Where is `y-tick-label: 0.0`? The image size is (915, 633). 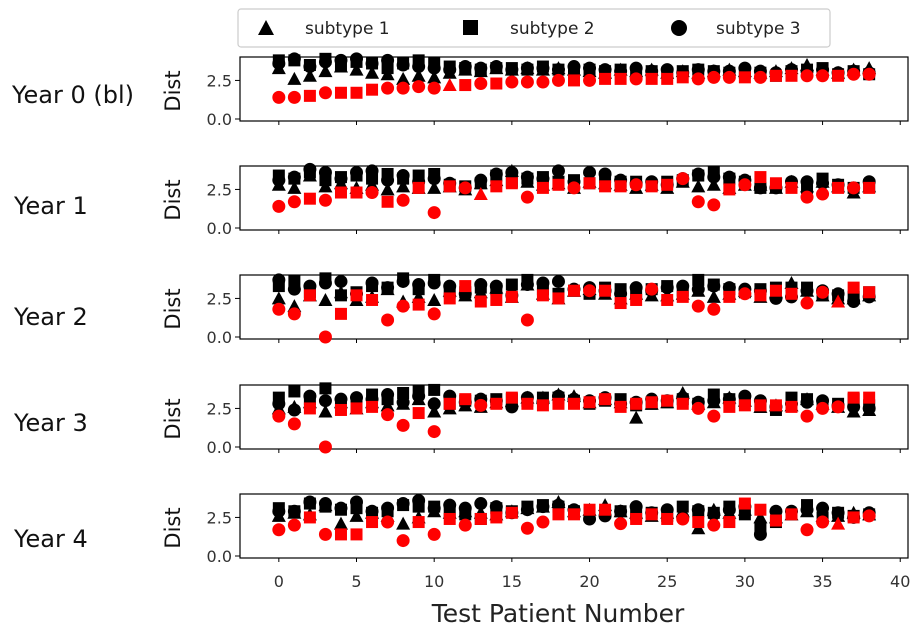
y-tick-label: 0.0 is located at coordinates (219, 119).